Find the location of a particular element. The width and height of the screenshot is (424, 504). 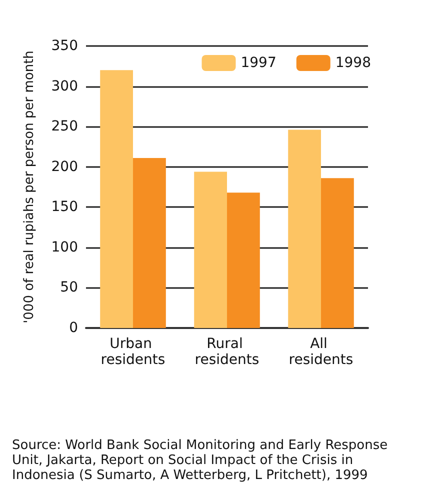

y-tick-label: 50 is located at coordinates (69, 288).